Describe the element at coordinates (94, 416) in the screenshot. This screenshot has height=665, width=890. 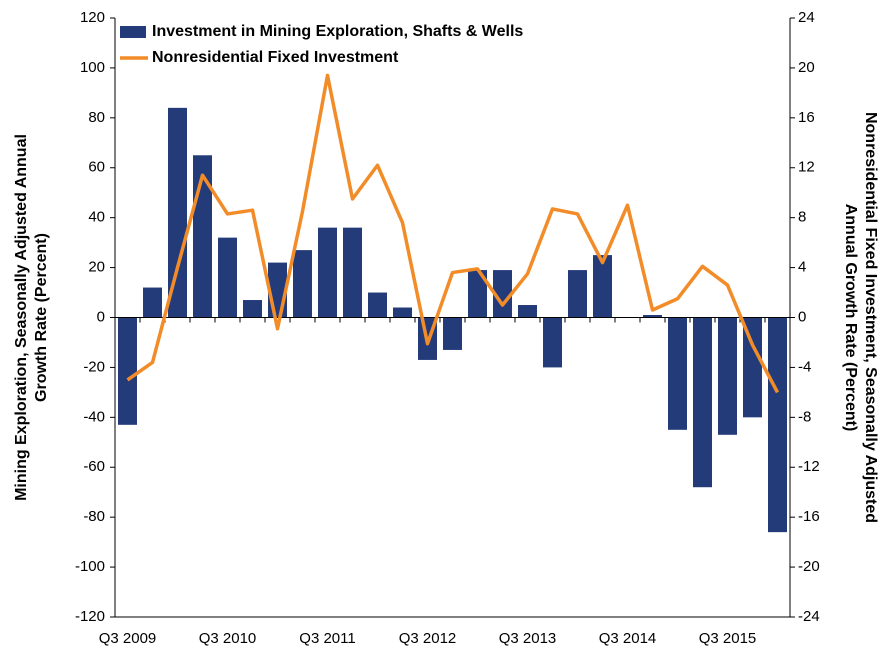
I see `y-tick-label: -40` at that location.